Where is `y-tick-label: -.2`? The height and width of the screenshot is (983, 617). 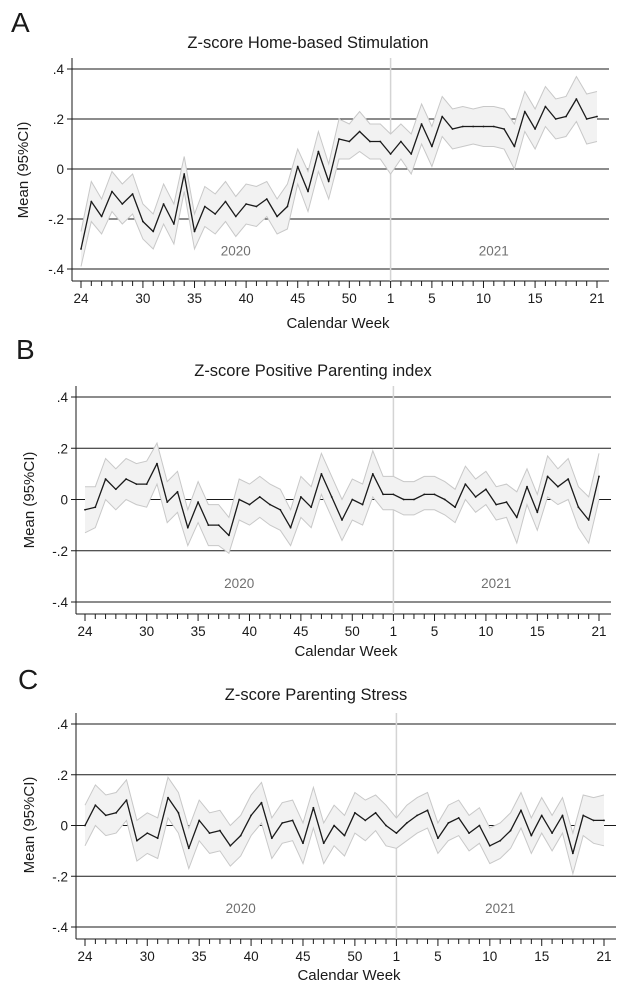 y-tick-label: -.2 is located at coordinates (60, 551).